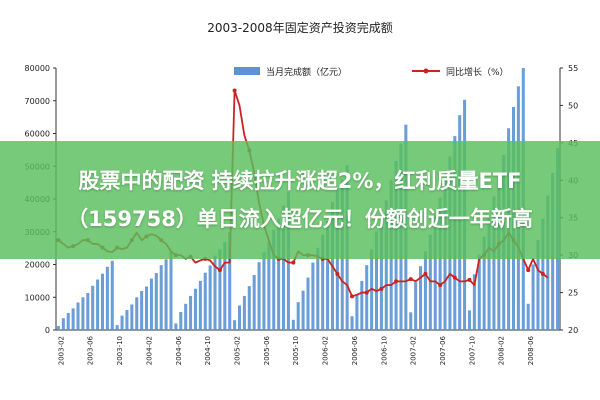  What do you see at coordinates (237, 350) in the screenshot?
I see `x-tick-label: 2005-02` at bounding box center [237, 350].